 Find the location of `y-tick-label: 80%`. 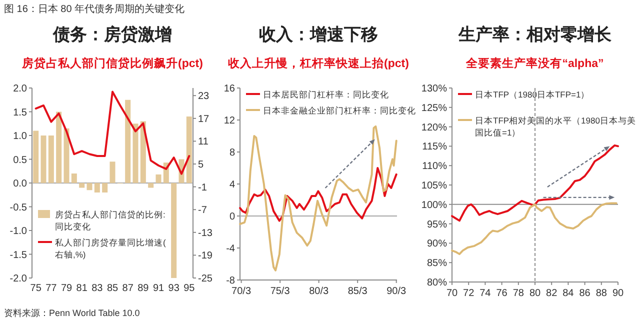

y-tick-label: 80% is located at coordinates (437, 283).